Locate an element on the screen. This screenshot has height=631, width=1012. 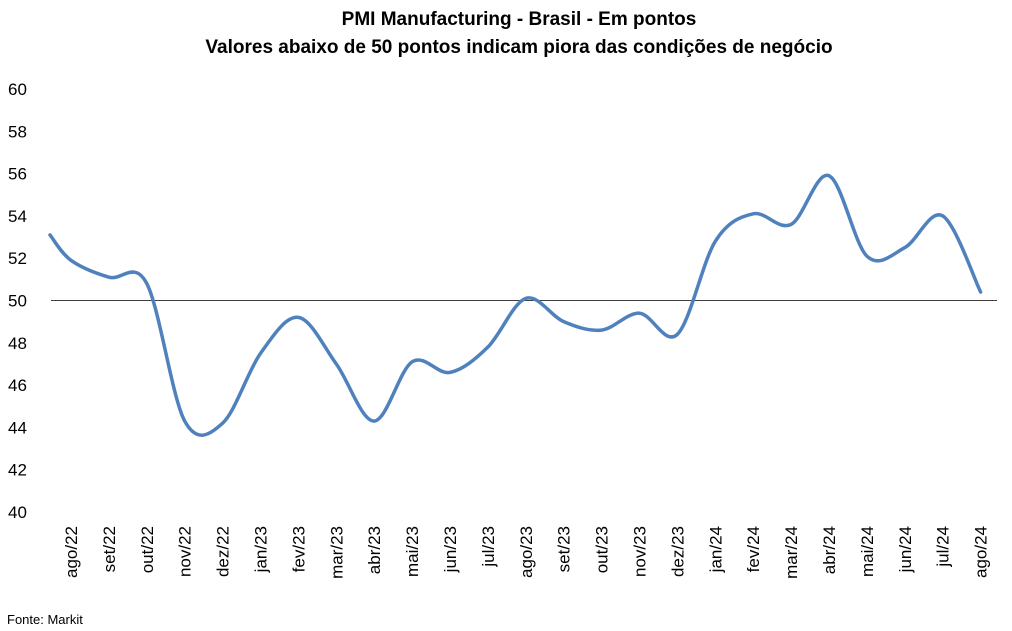
y-tick-label: 46 is located at coordinates (17, 385).